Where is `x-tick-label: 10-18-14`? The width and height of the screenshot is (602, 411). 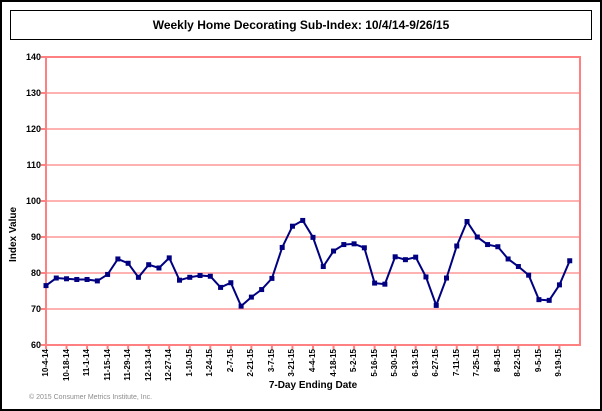 x-tick-label: 10-18-14 is located at coordinates (66, 365).